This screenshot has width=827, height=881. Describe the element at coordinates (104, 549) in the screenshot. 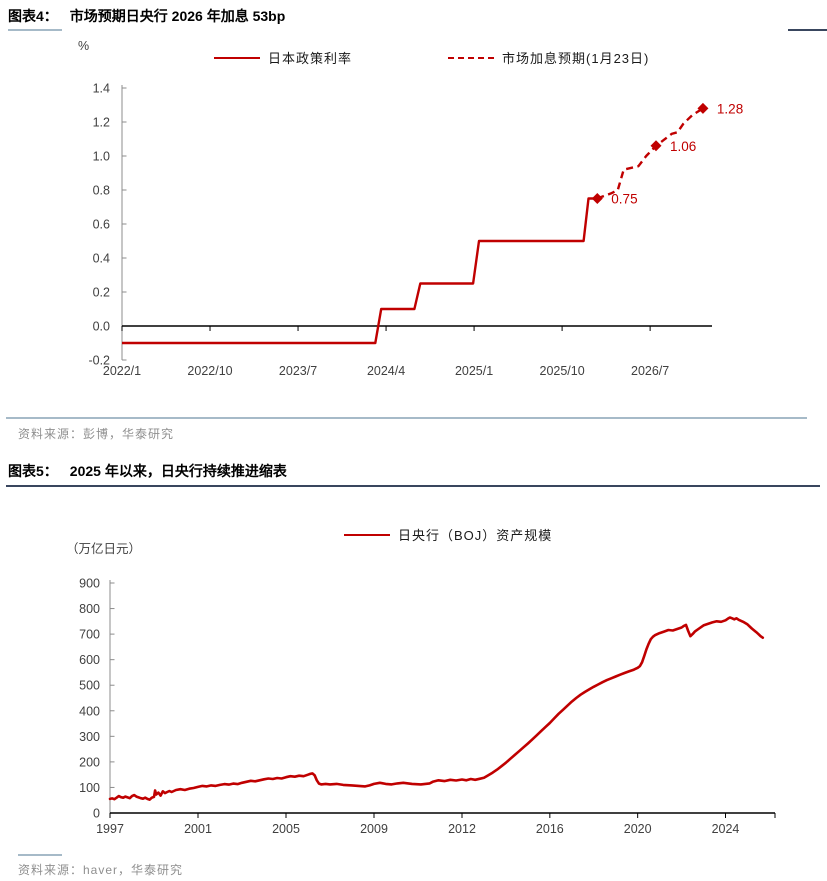

I see `figure5-unit-label: （万亿日元）` at that location.